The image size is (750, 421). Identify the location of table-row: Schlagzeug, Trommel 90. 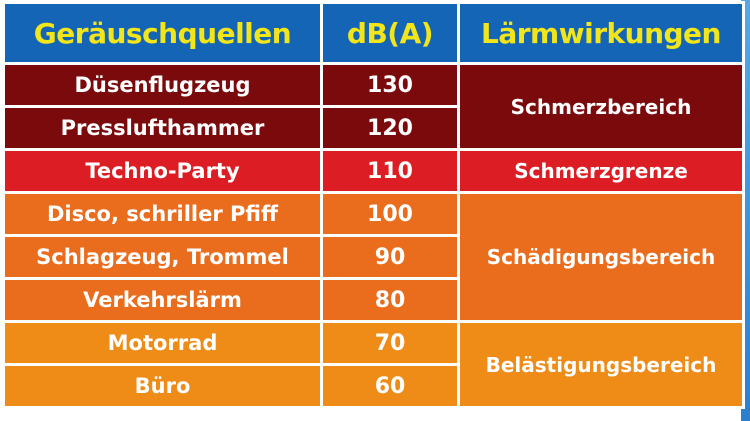
(373, 257).